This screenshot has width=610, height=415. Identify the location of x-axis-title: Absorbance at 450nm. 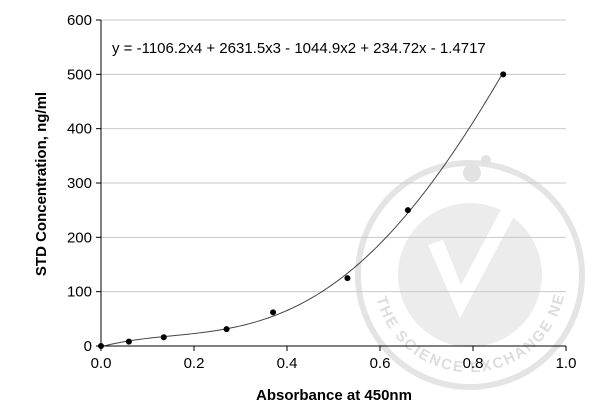
(334, 395).